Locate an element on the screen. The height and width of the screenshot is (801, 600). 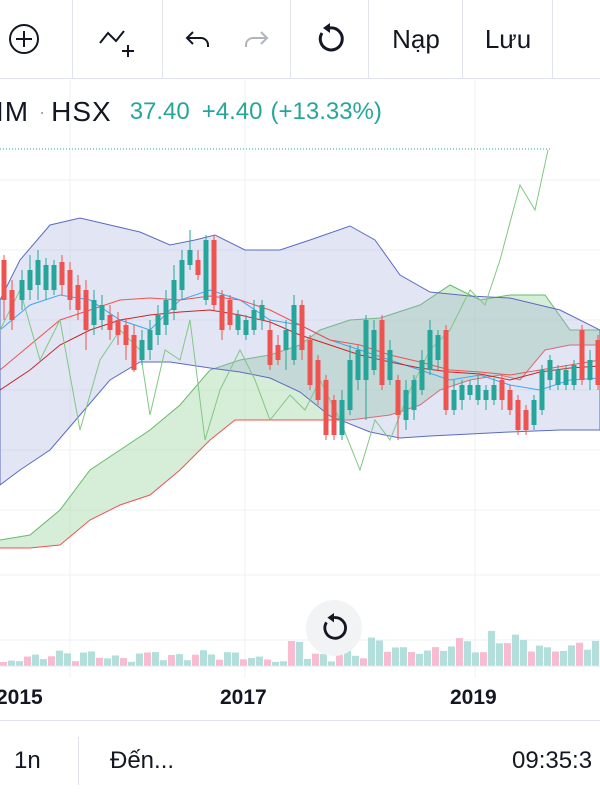
reset-chart-button is located at coordinates (334, 628).